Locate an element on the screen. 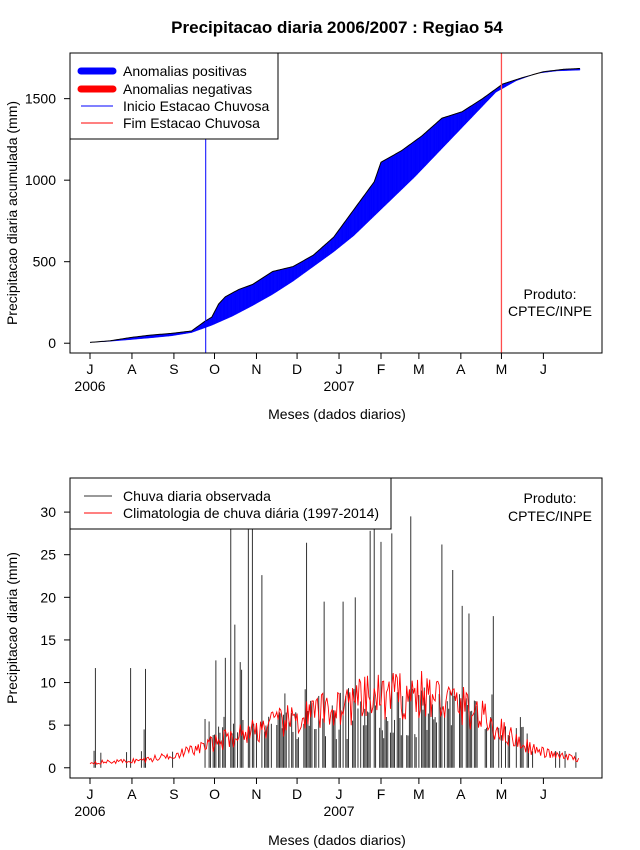 The height and width of the screenshot is (850, 640). bottom-credit-line-1: Produto: is located at coordinates (550, 498).